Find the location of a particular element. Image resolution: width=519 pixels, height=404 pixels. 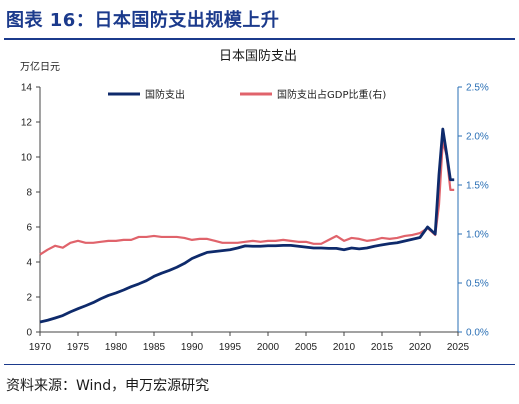

legend-label-ratio: 国防支出占GDP比重(右) is located at coordinates (331, 94).